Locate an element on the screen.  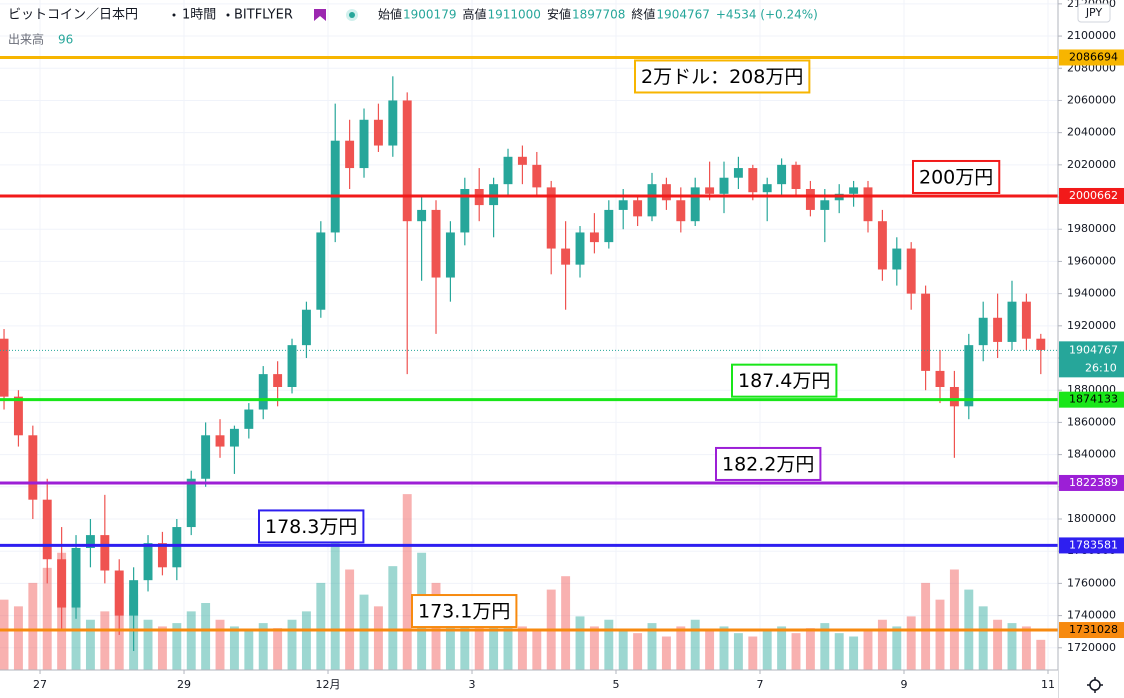
change: +4534 (+0.24%) is located at coordinates (767, 15).